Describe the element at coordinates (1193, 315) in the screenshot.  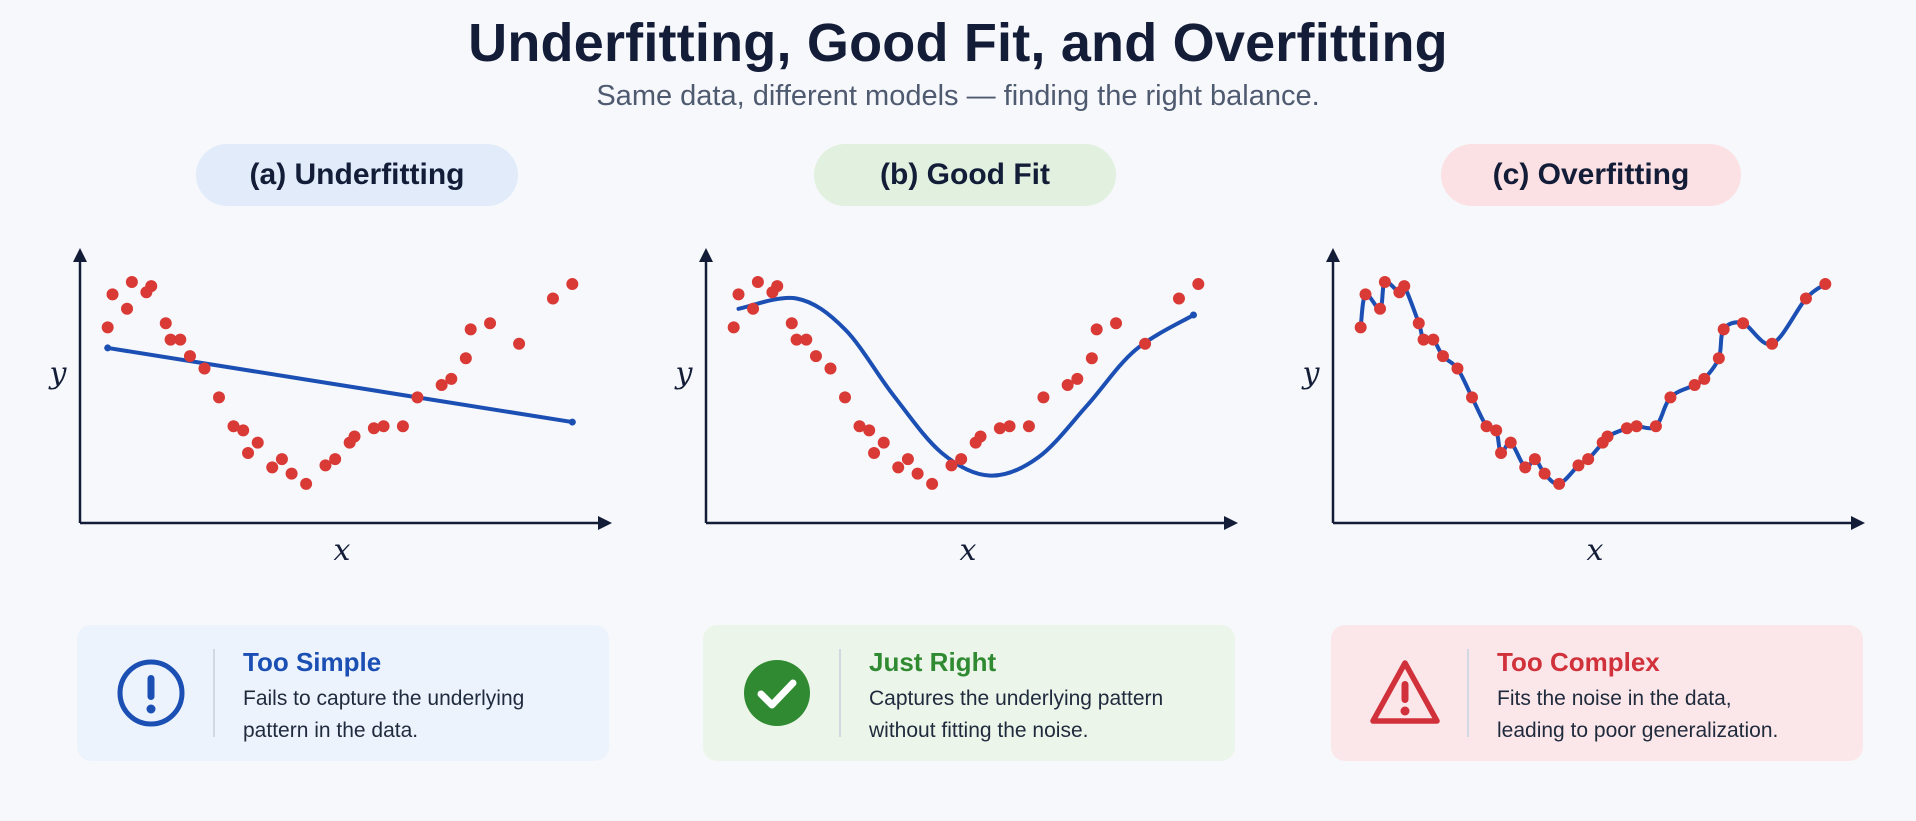
I see `fit-curve-endpoint` at that location.